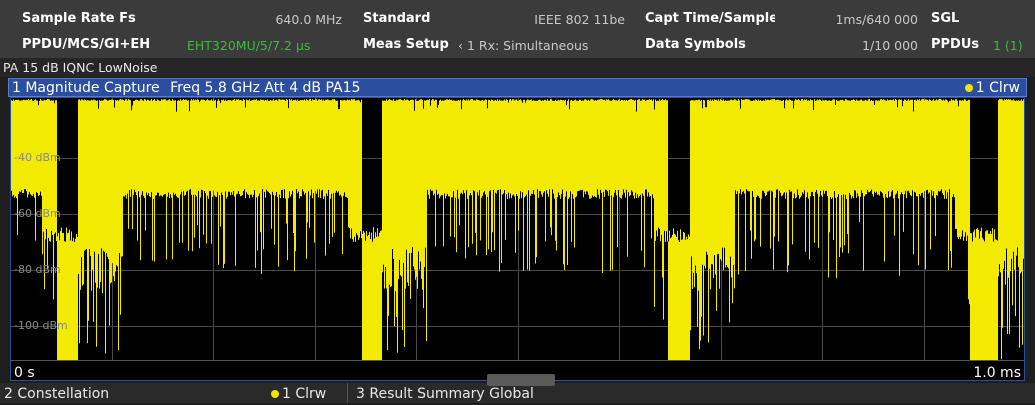 This screenshot has width=1035, height=405. I want to click on window-info: Freq 5.8 GHz Att 4 dB PA15, so click(265, 88).